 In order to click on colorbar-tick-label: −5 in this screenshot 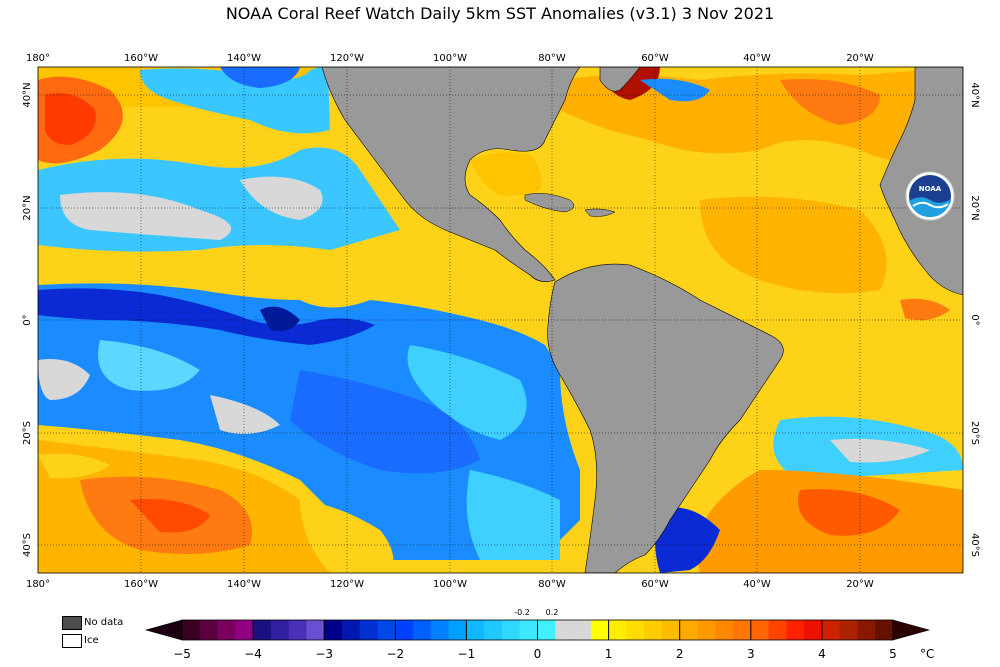, I will do `click(182, 654)`.